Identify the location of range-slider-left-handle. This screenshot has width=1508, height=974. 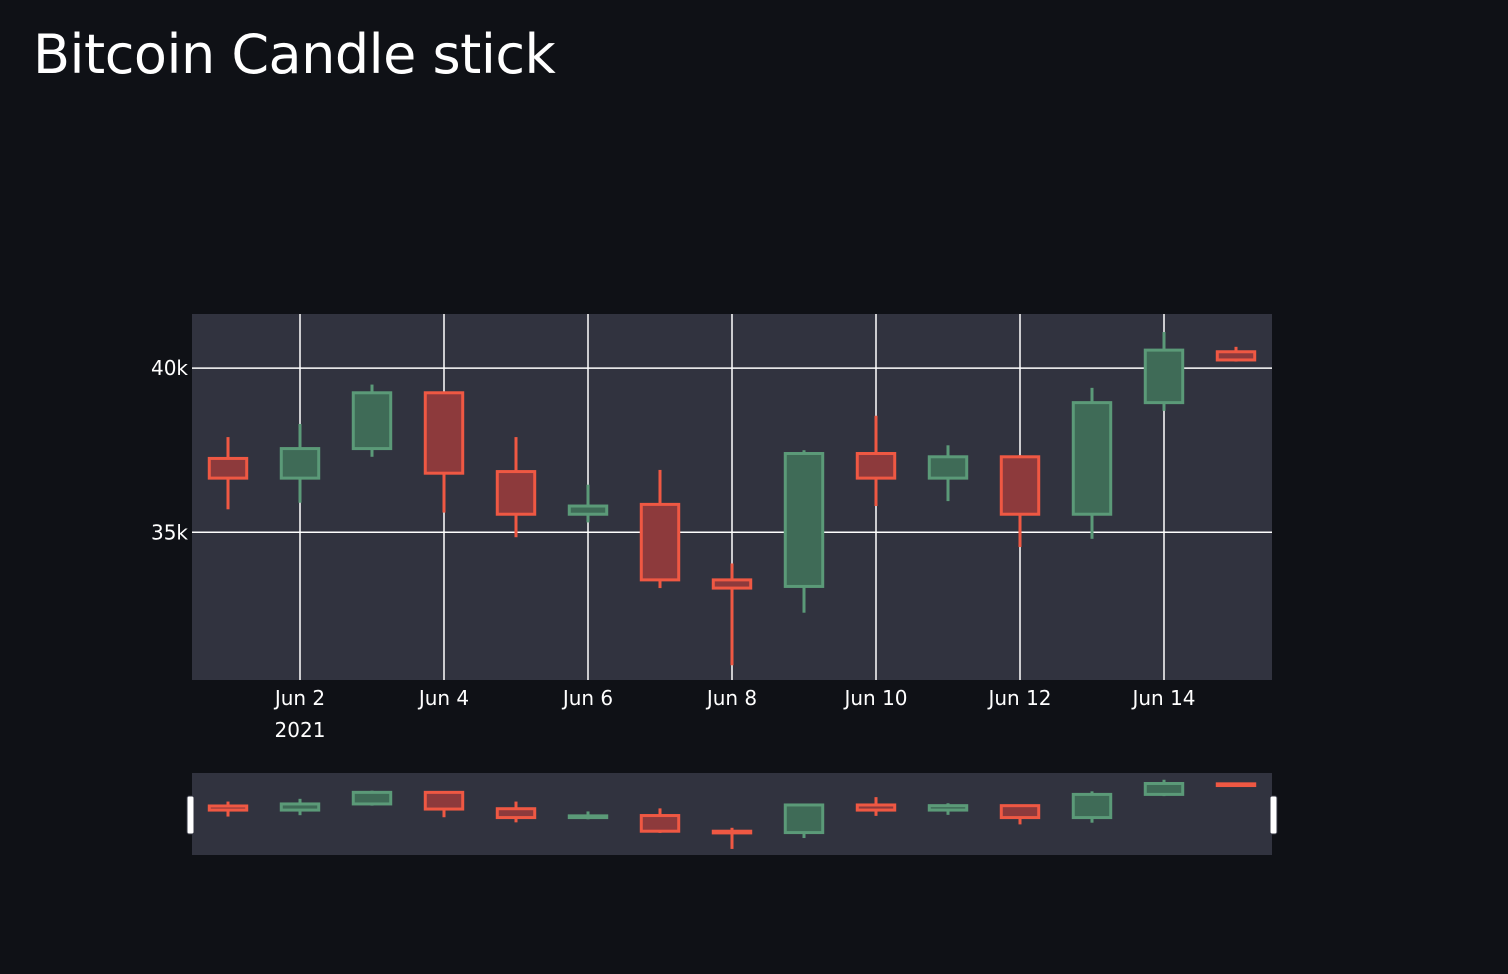
(190, 815).